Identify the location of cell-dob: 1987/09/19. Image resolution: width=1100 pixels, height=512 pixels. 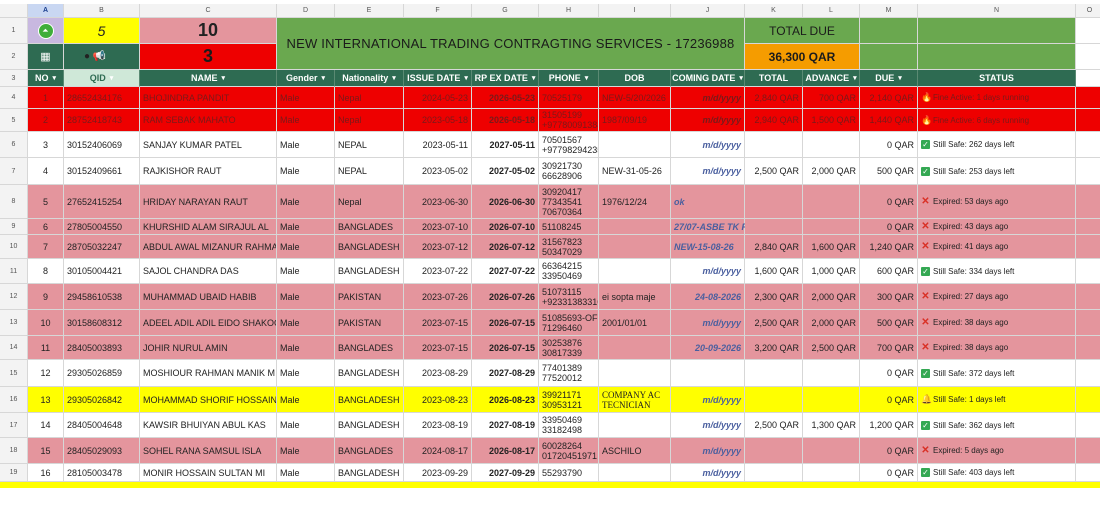
(635, 120).